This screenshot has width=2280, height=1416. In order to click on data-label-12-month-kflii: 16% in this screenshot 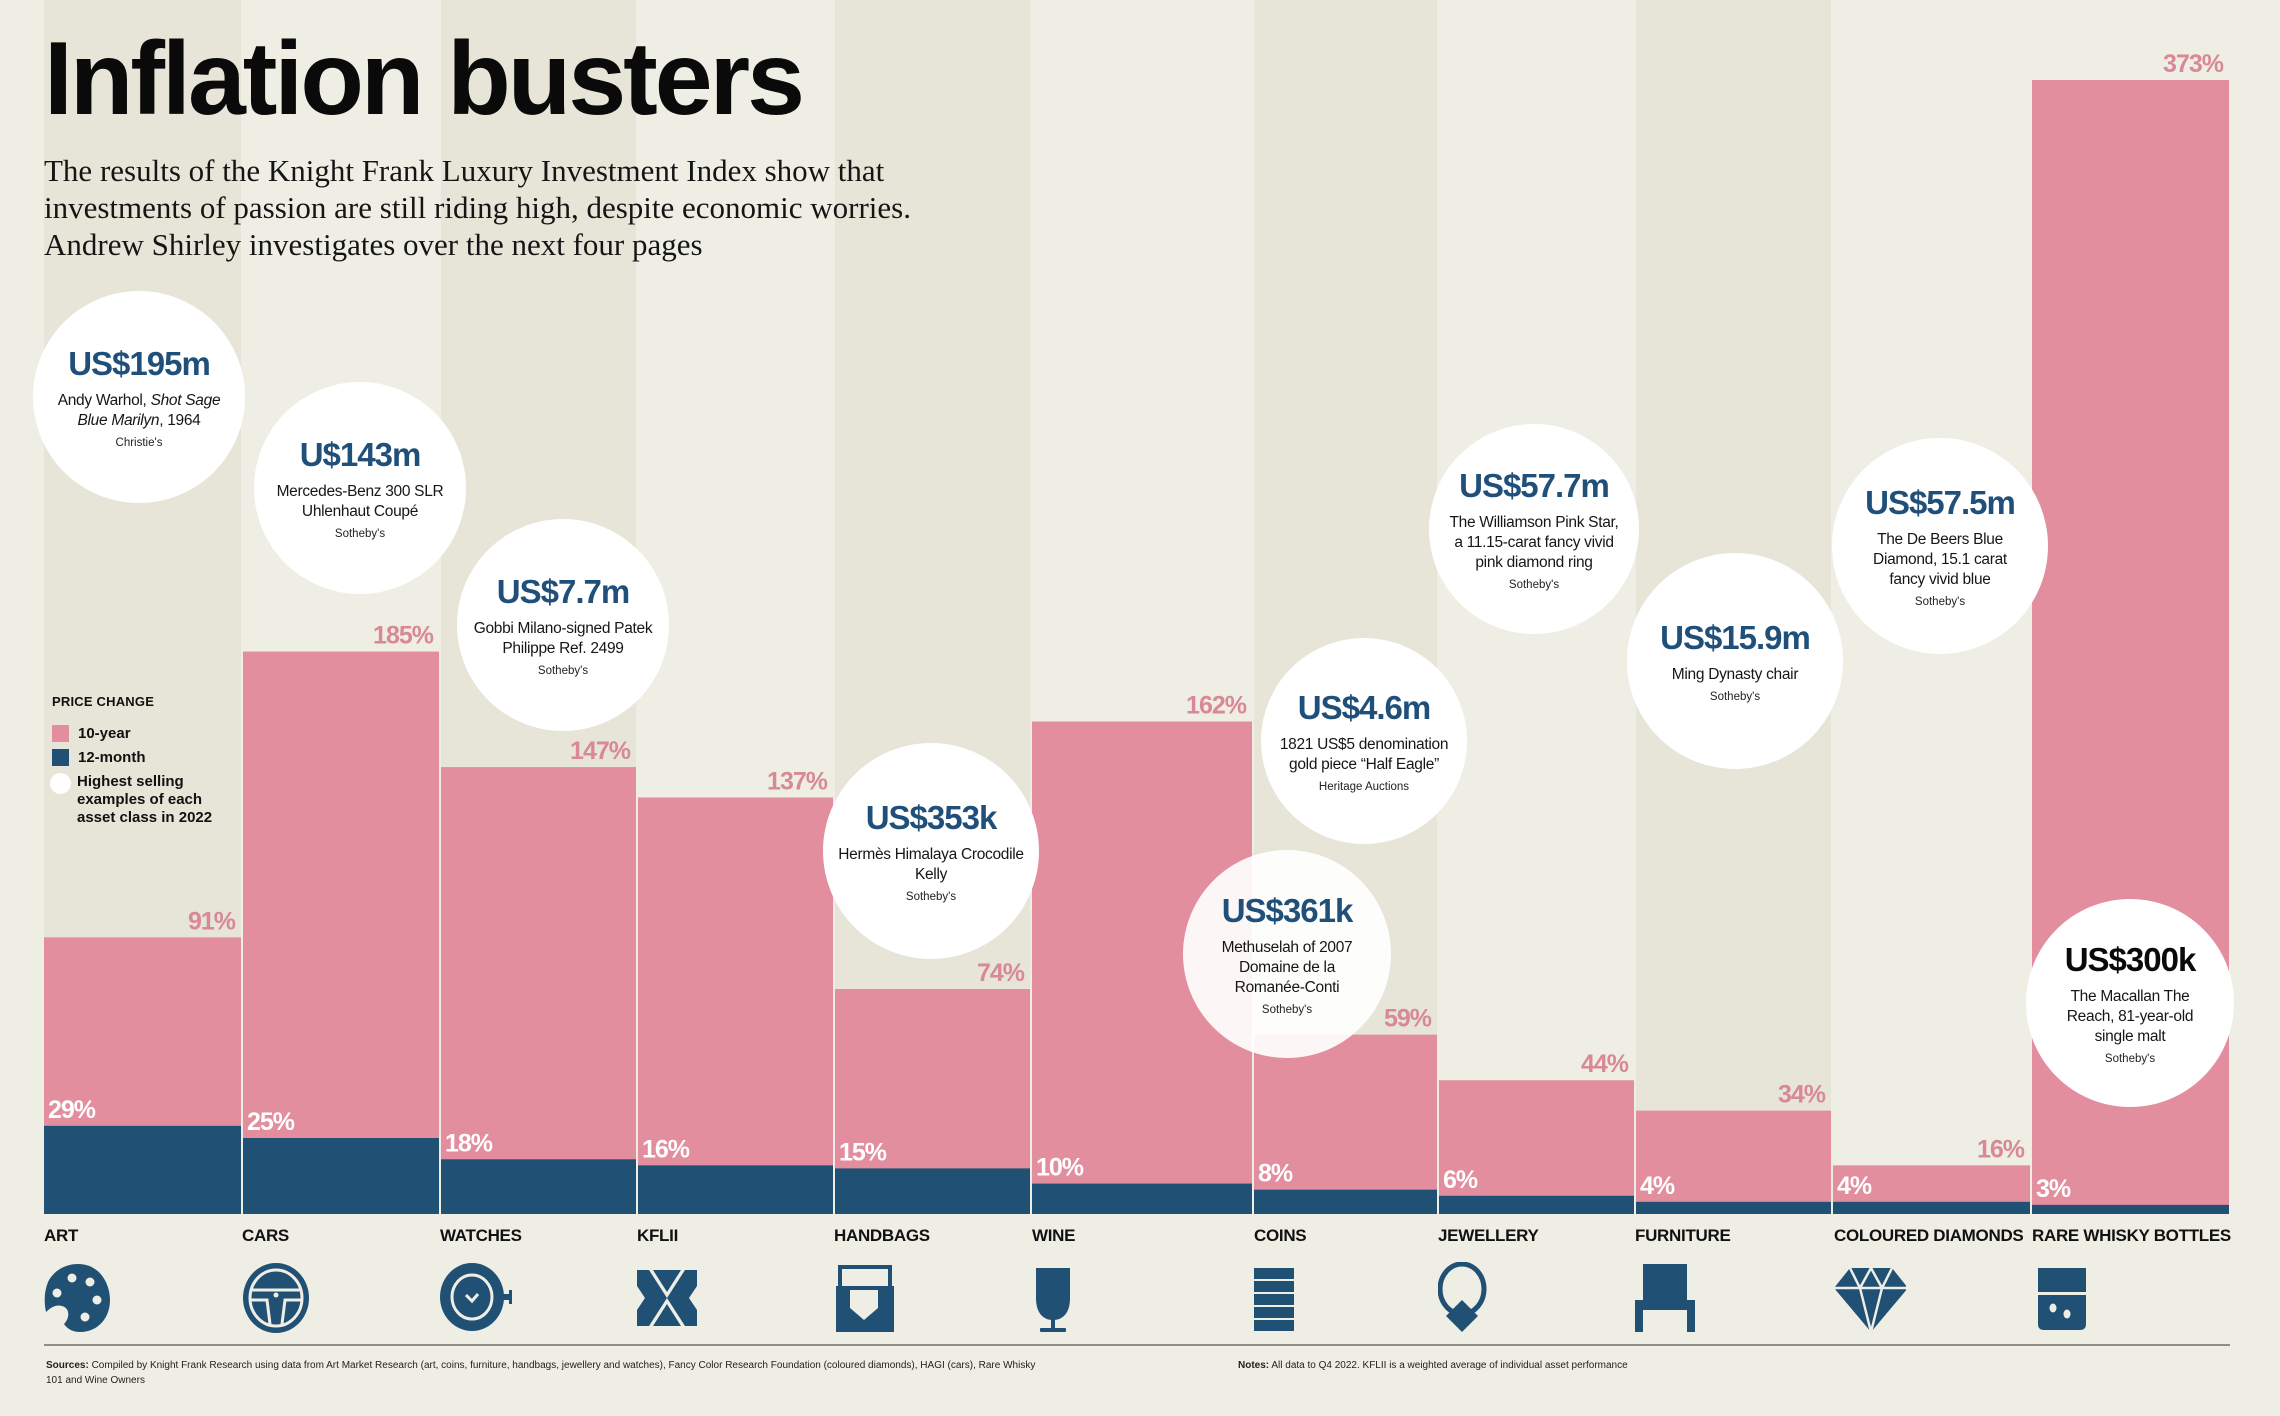, I will do `click(666, 1149)`.